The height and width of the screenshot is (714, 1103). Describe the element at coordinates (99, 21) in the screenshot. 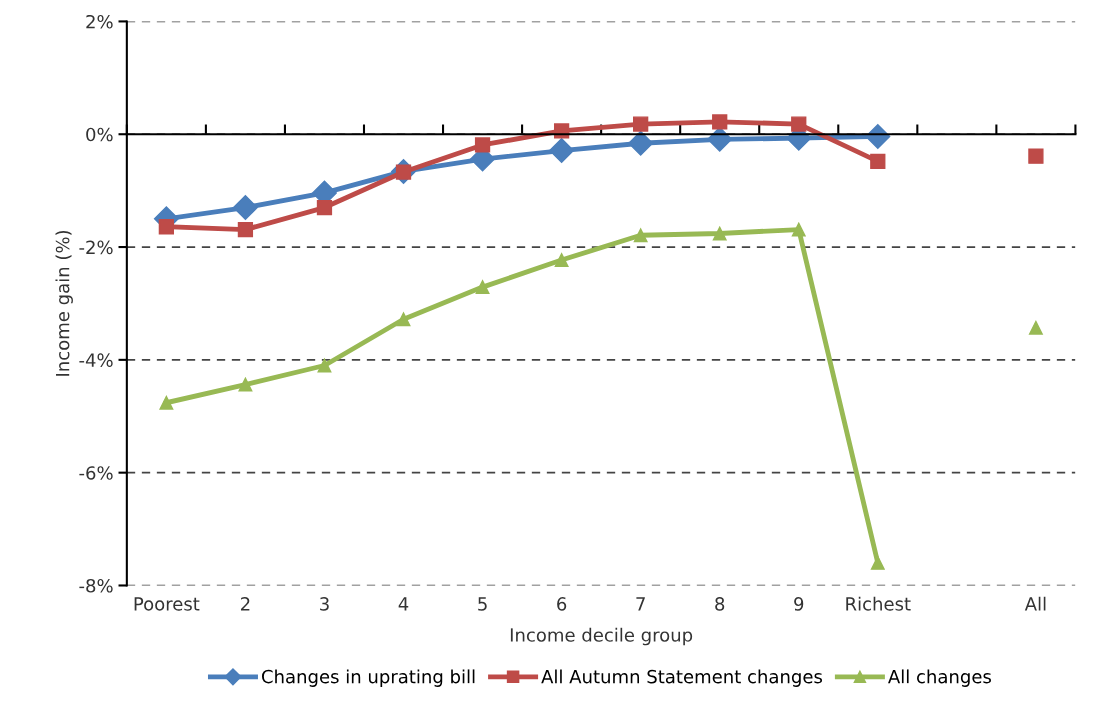

I see `y-tick-label: 2%` at that location.